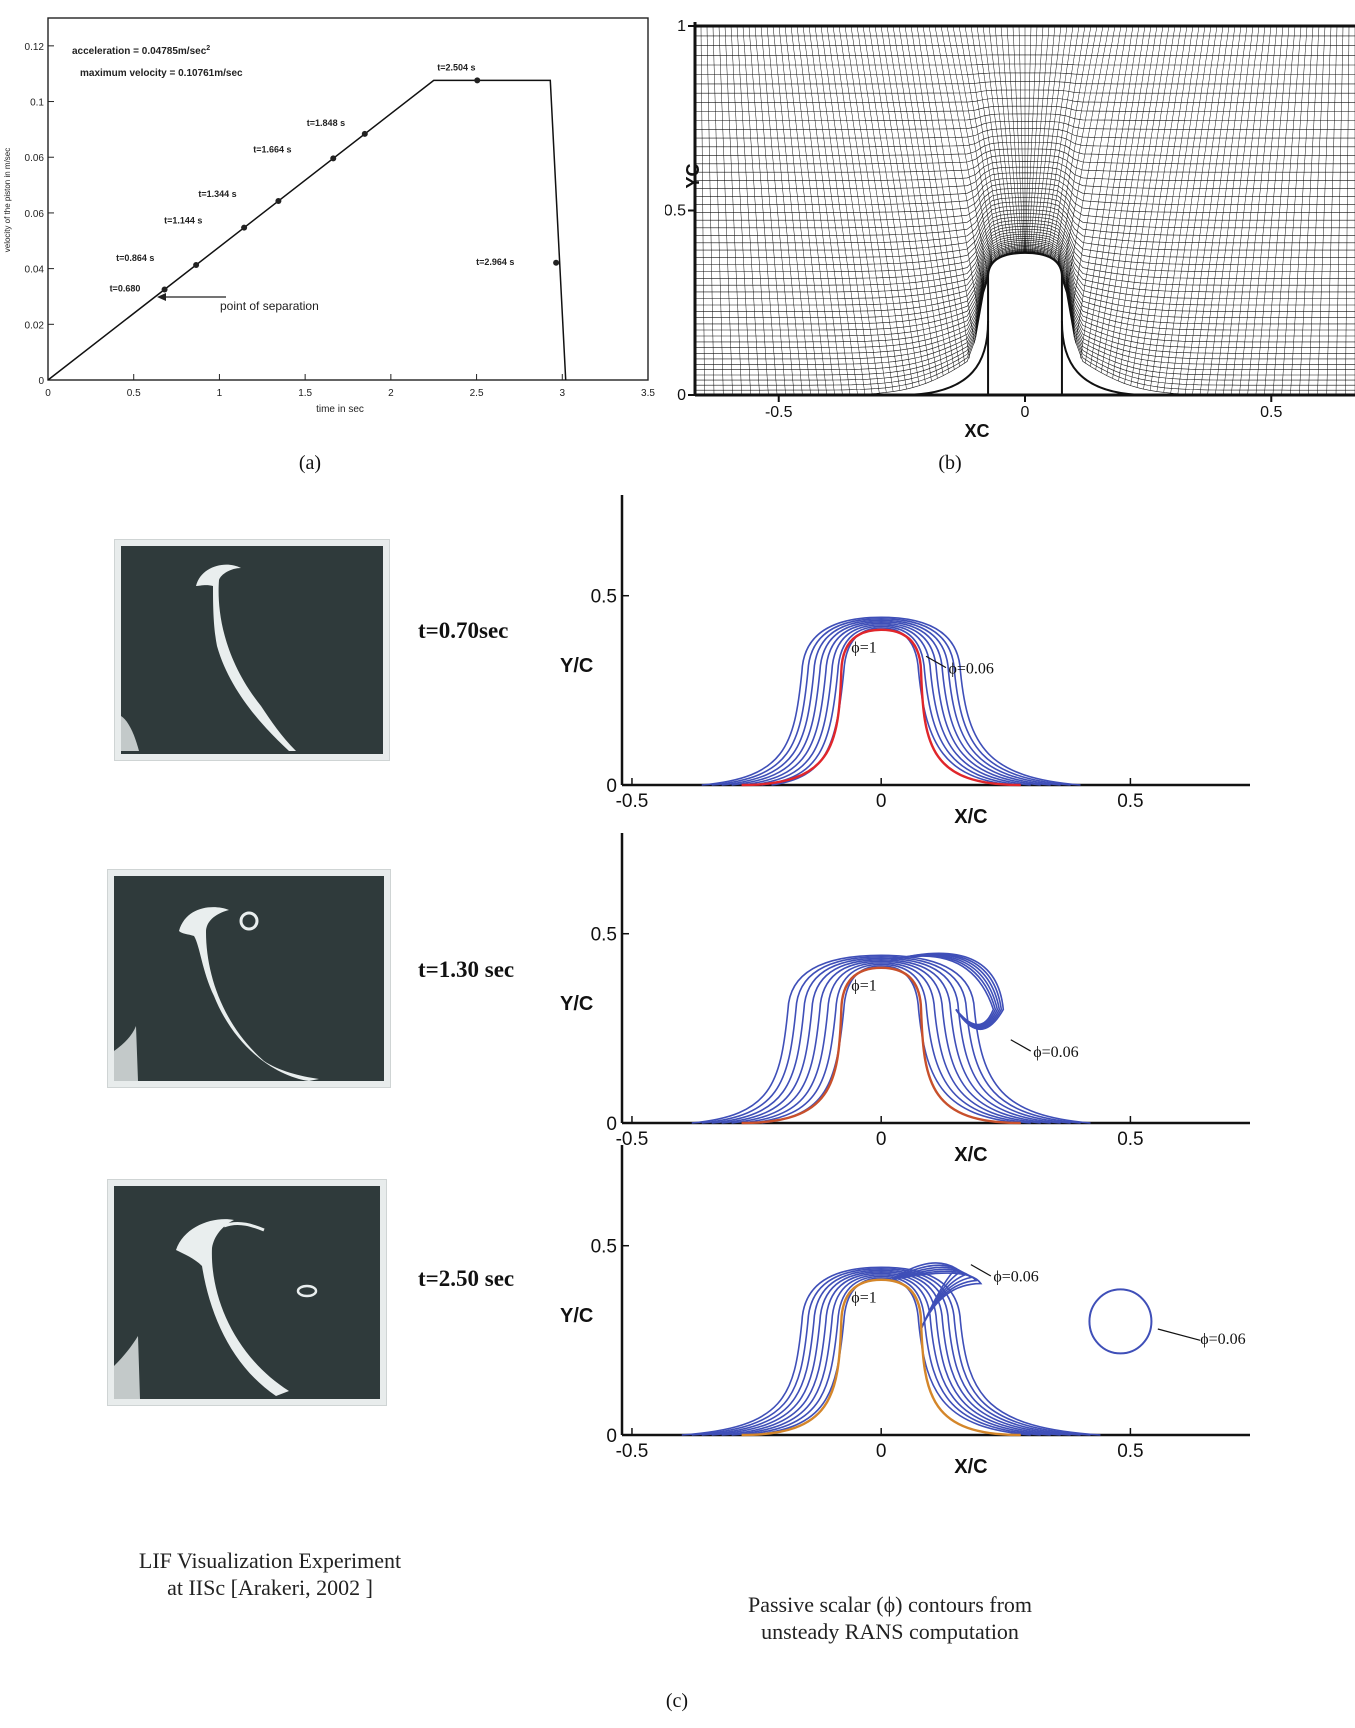  Describe the element at coordinates (890, 1604) in the screenshot. I see `rans-caption-line-1: Passive scalar (ϕ) contours from` at that location.